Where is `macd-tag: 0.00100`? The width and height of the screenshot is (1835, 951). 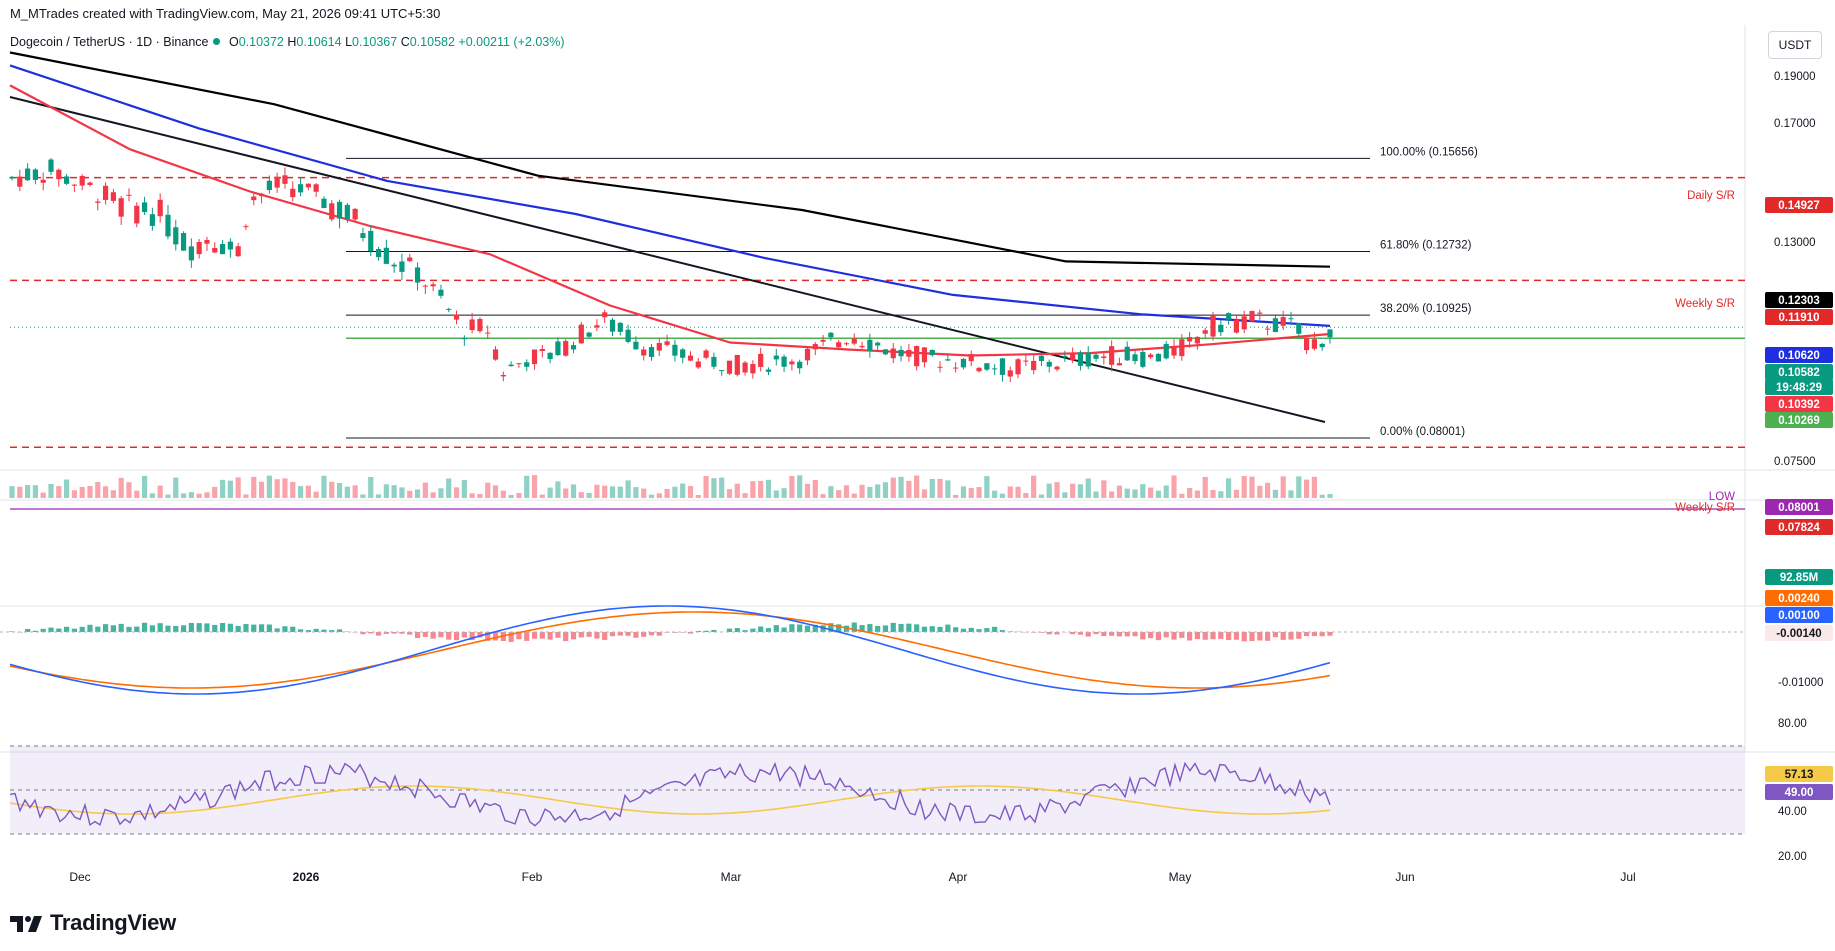
macd-tag: 0.00100 is located at coordinates (1799, 616).